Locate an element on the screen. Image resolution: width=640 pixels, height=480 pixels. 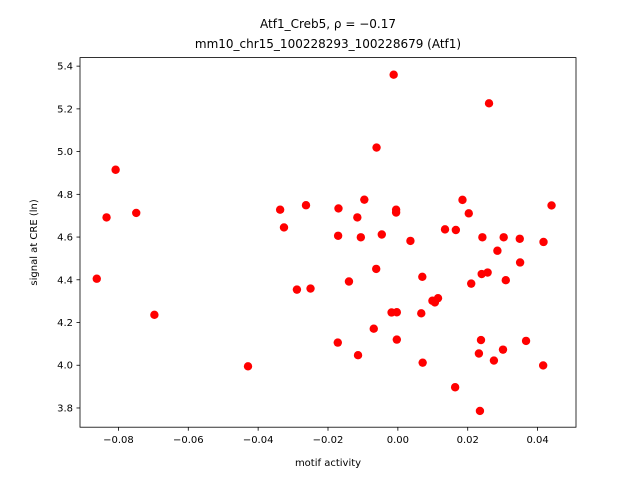
x-tick-label-4: 0.00 is located at coordinates (398, 440).